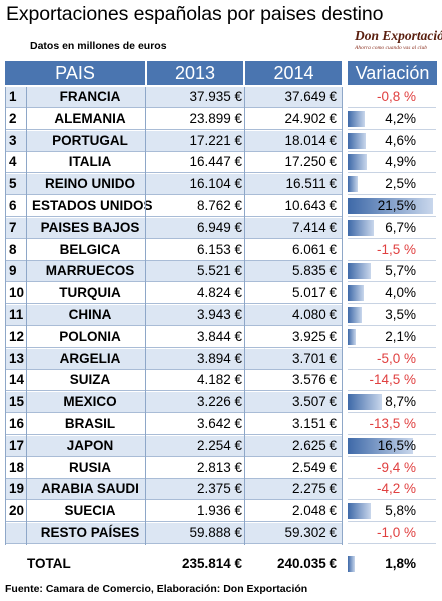 This screenshot has height=601, width=442. Describe the element at coordinates (90, 402) in the screenshot. I see `country-name: MEXICO` at that location.